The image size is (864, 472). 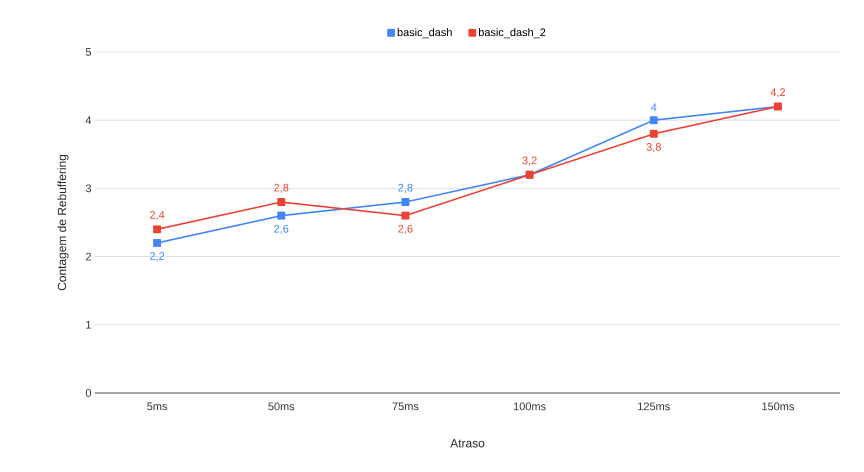 I want to click on x-axis-title: Atraso, so click(x=467, y=443).